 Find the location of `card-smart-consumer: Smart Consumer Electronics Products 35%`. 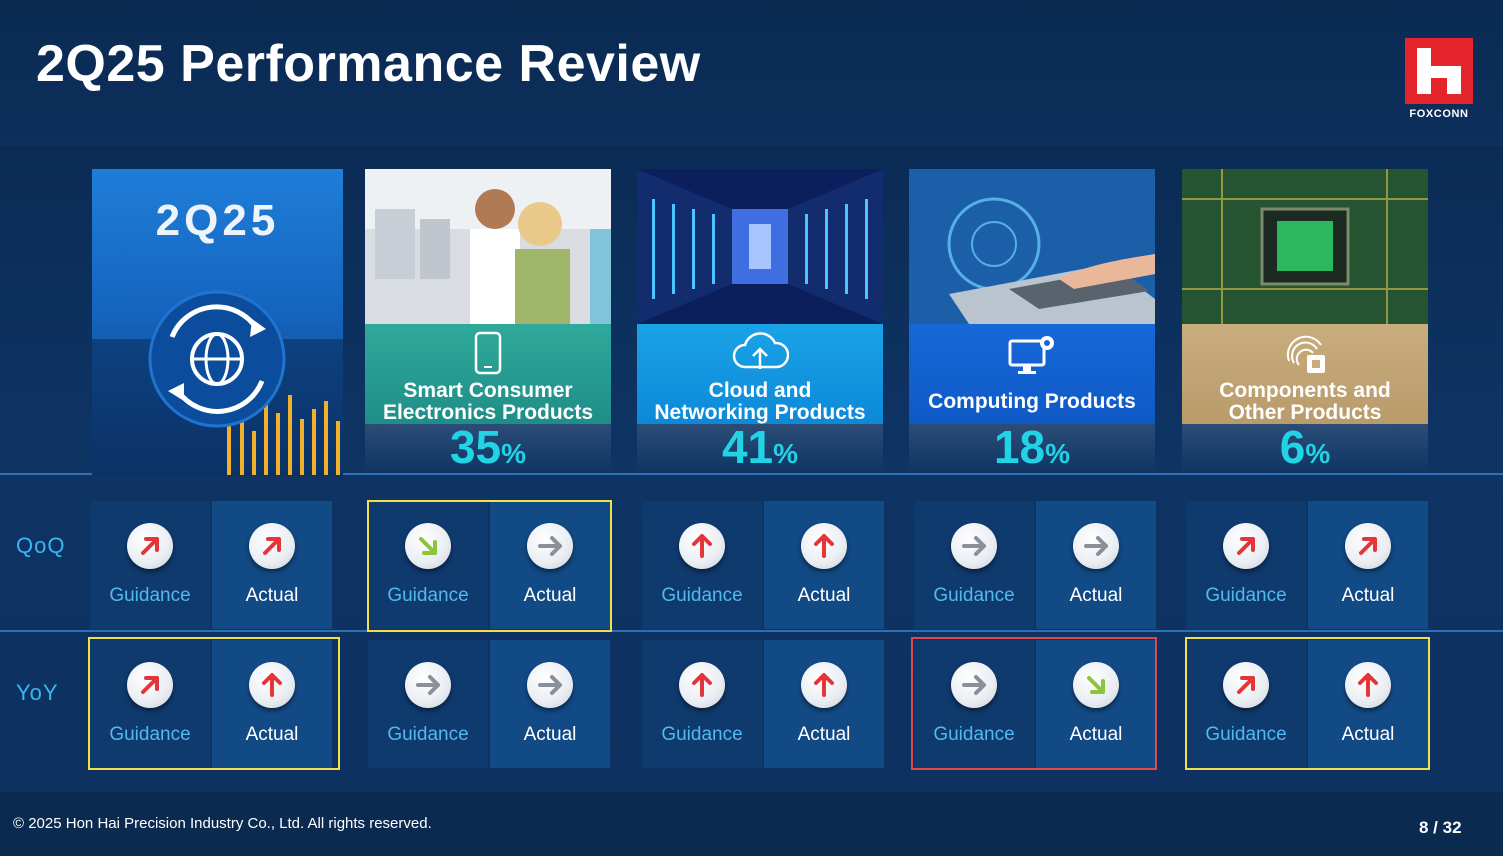

card-smart-consumer: Smart Consumer Electronics Products 35% is located at coordinates (488, 322).